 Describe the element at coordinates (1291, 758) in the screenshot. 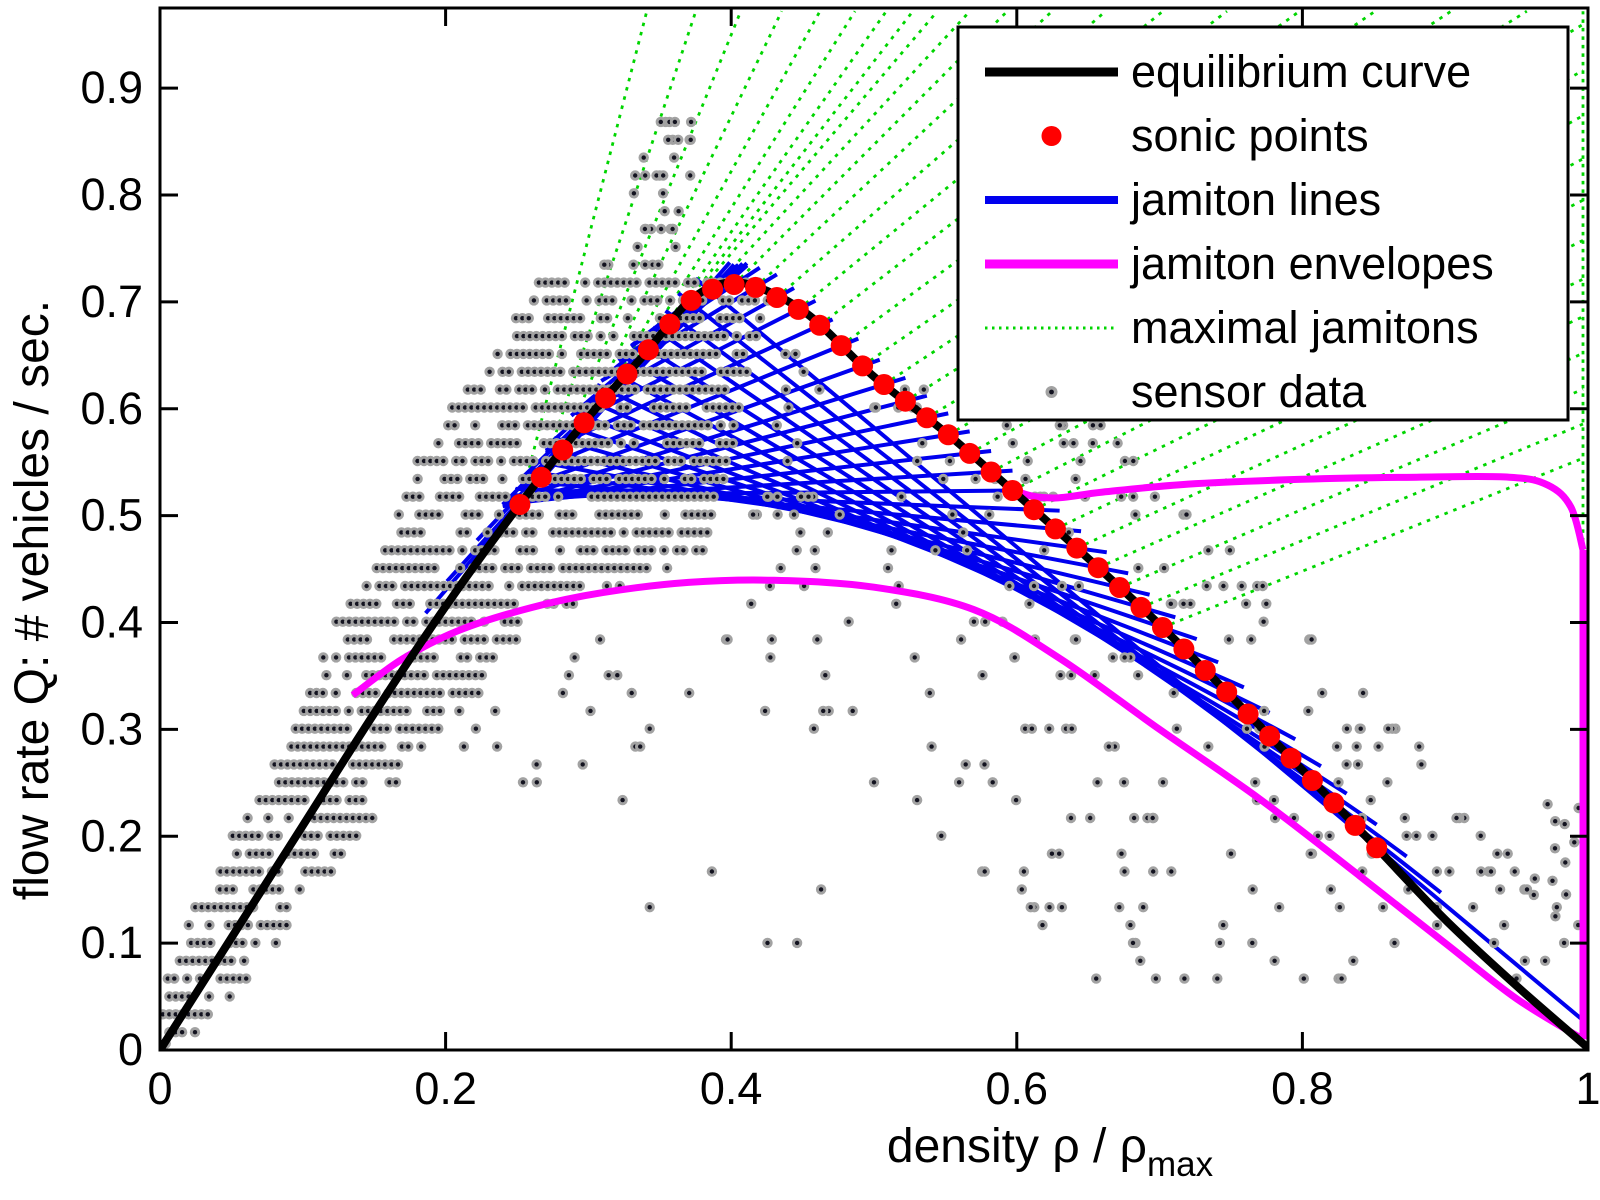

I see `sonic-point` at that location.